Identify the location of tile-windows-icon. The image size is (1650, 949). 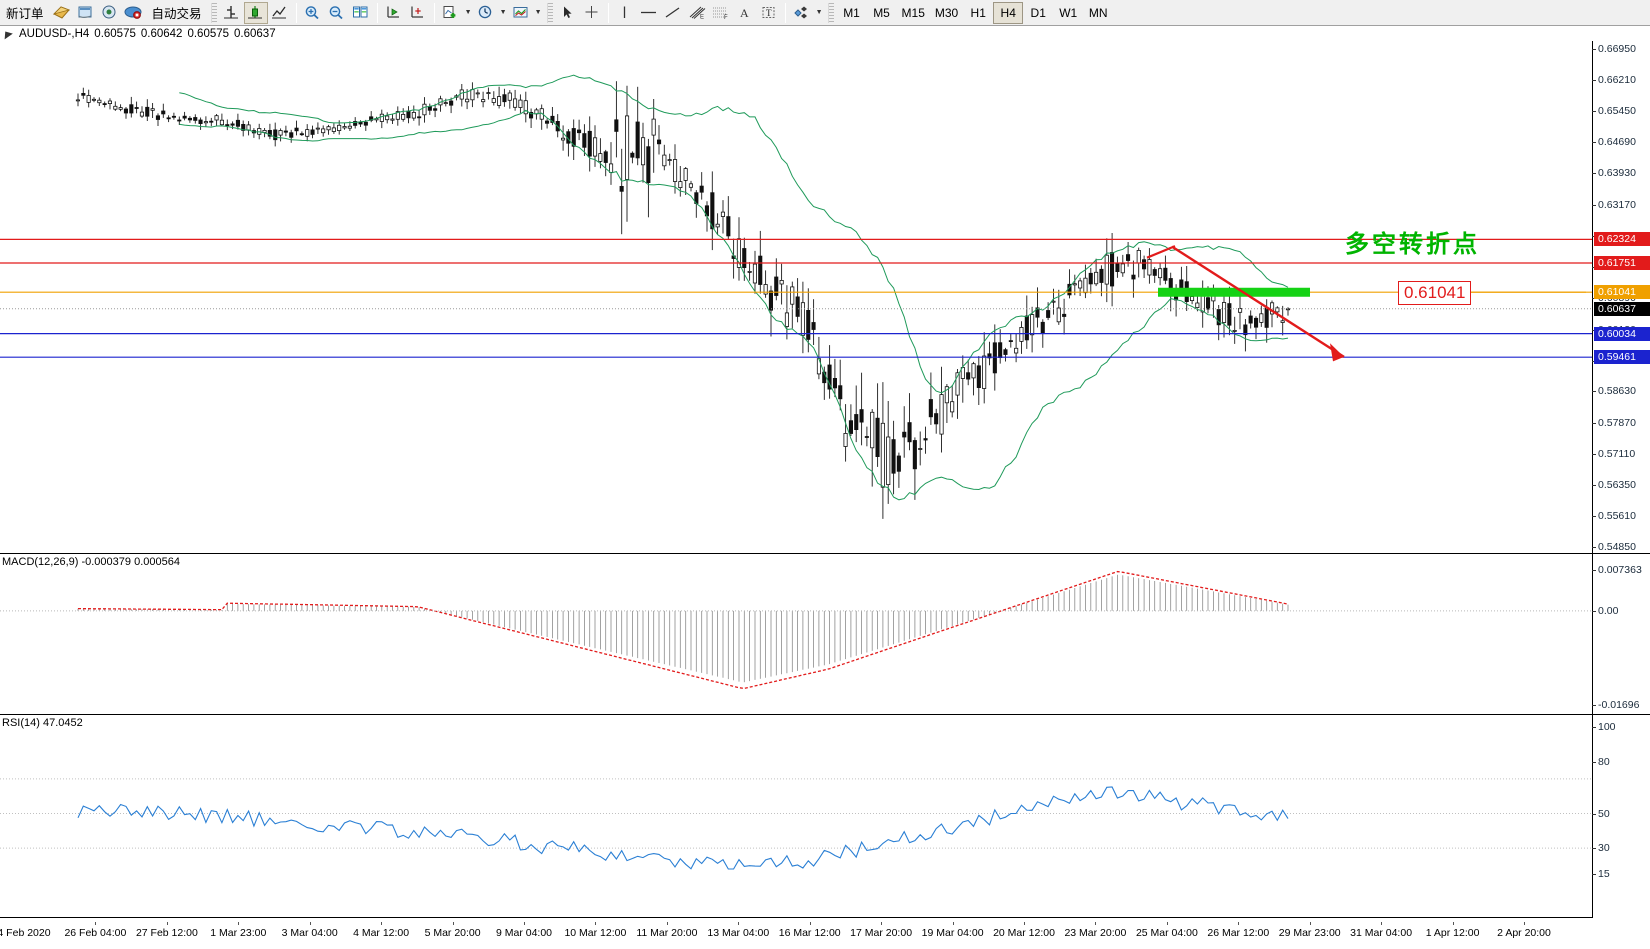
(361, 13).